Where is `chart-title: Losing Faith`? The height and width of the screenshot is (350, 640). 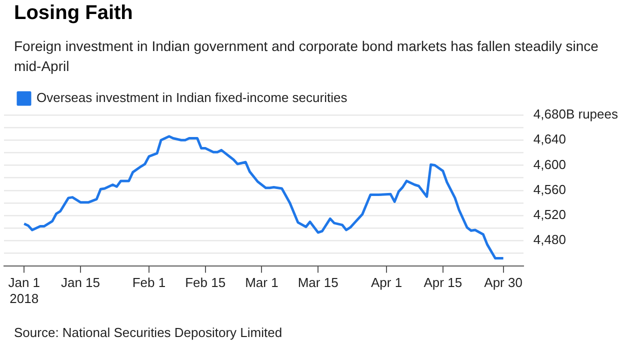
chart-title: Losing Faith is located at coordinates (73, 13).